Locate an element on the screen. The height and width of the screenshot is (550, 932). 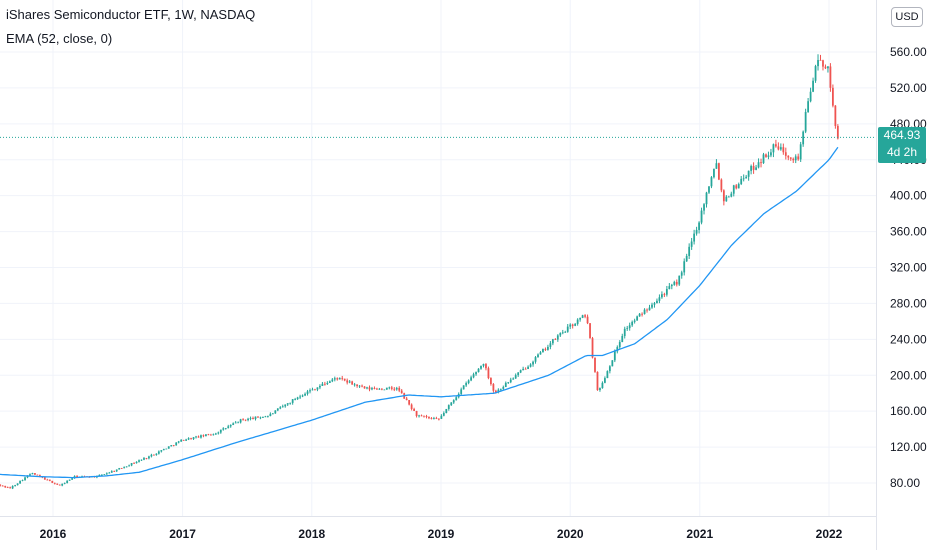
time-axis: 2016 2017 2018 2019 2020 2021 2022 is located at coordinates (441, 534).